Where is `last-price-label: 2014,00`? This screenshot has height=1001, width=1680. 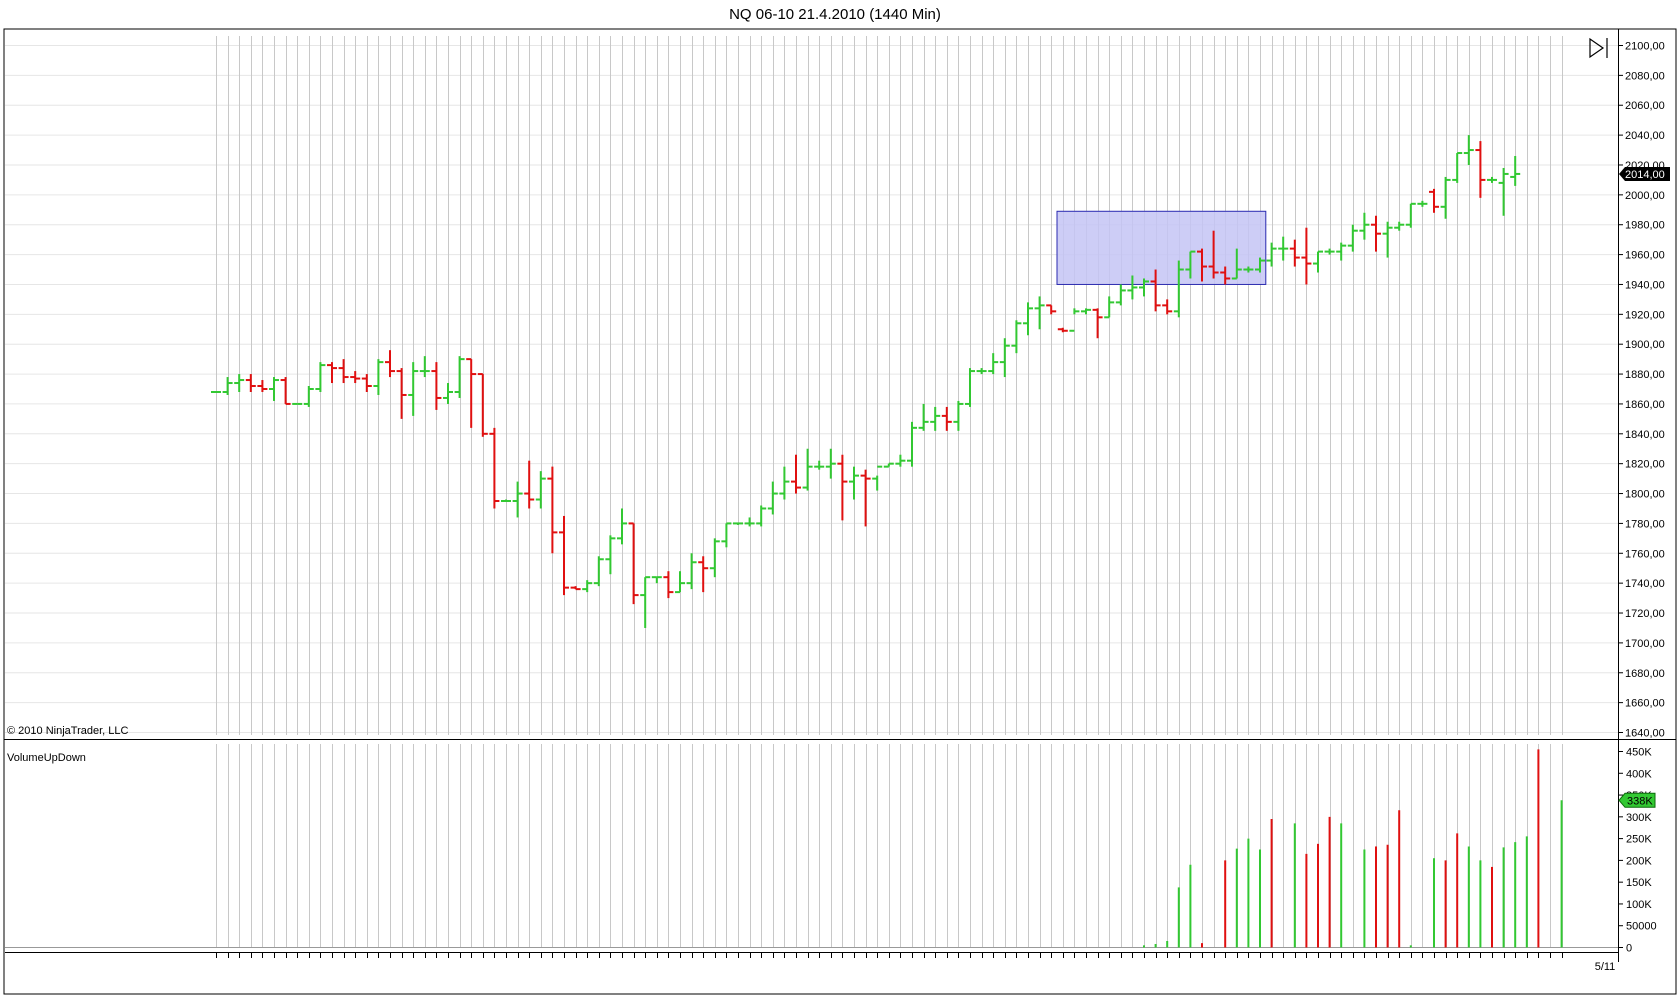 last-price-label: 2014,00 is located at coordinates (1645, 175).